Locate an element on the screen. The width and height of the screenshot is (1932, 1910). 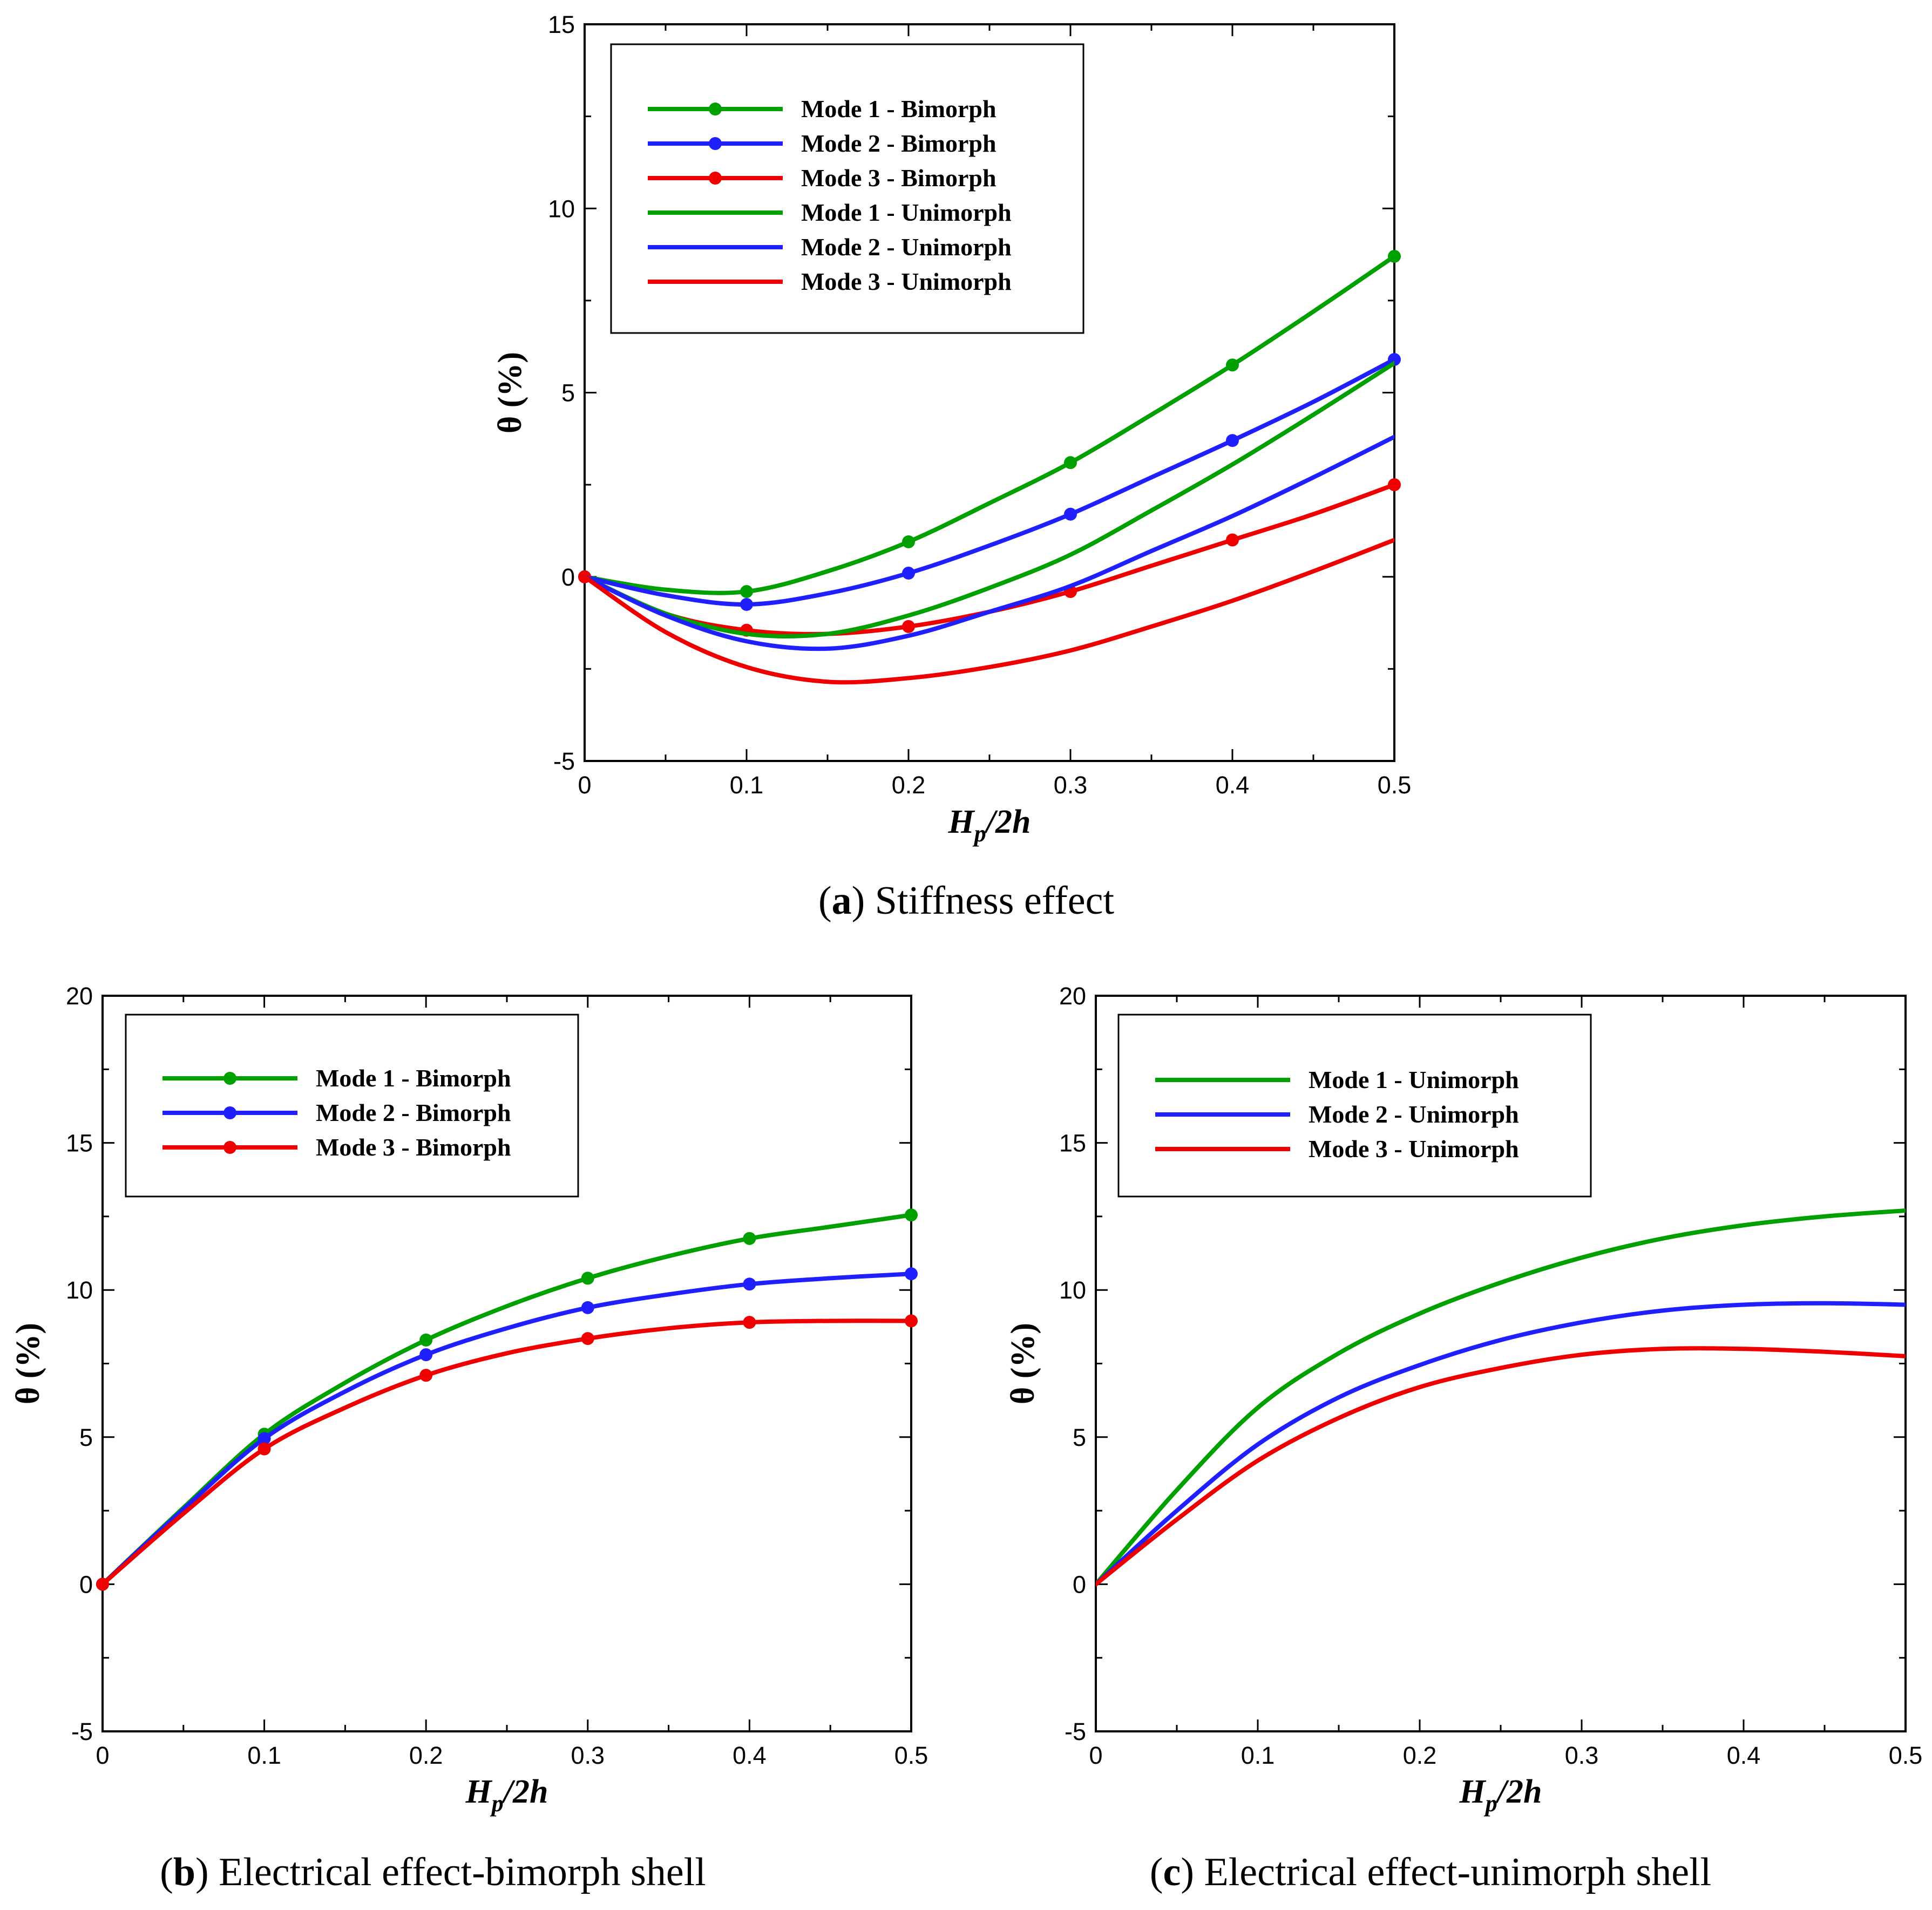
x-tick-label: 0 is located at coordinates (585, 785).